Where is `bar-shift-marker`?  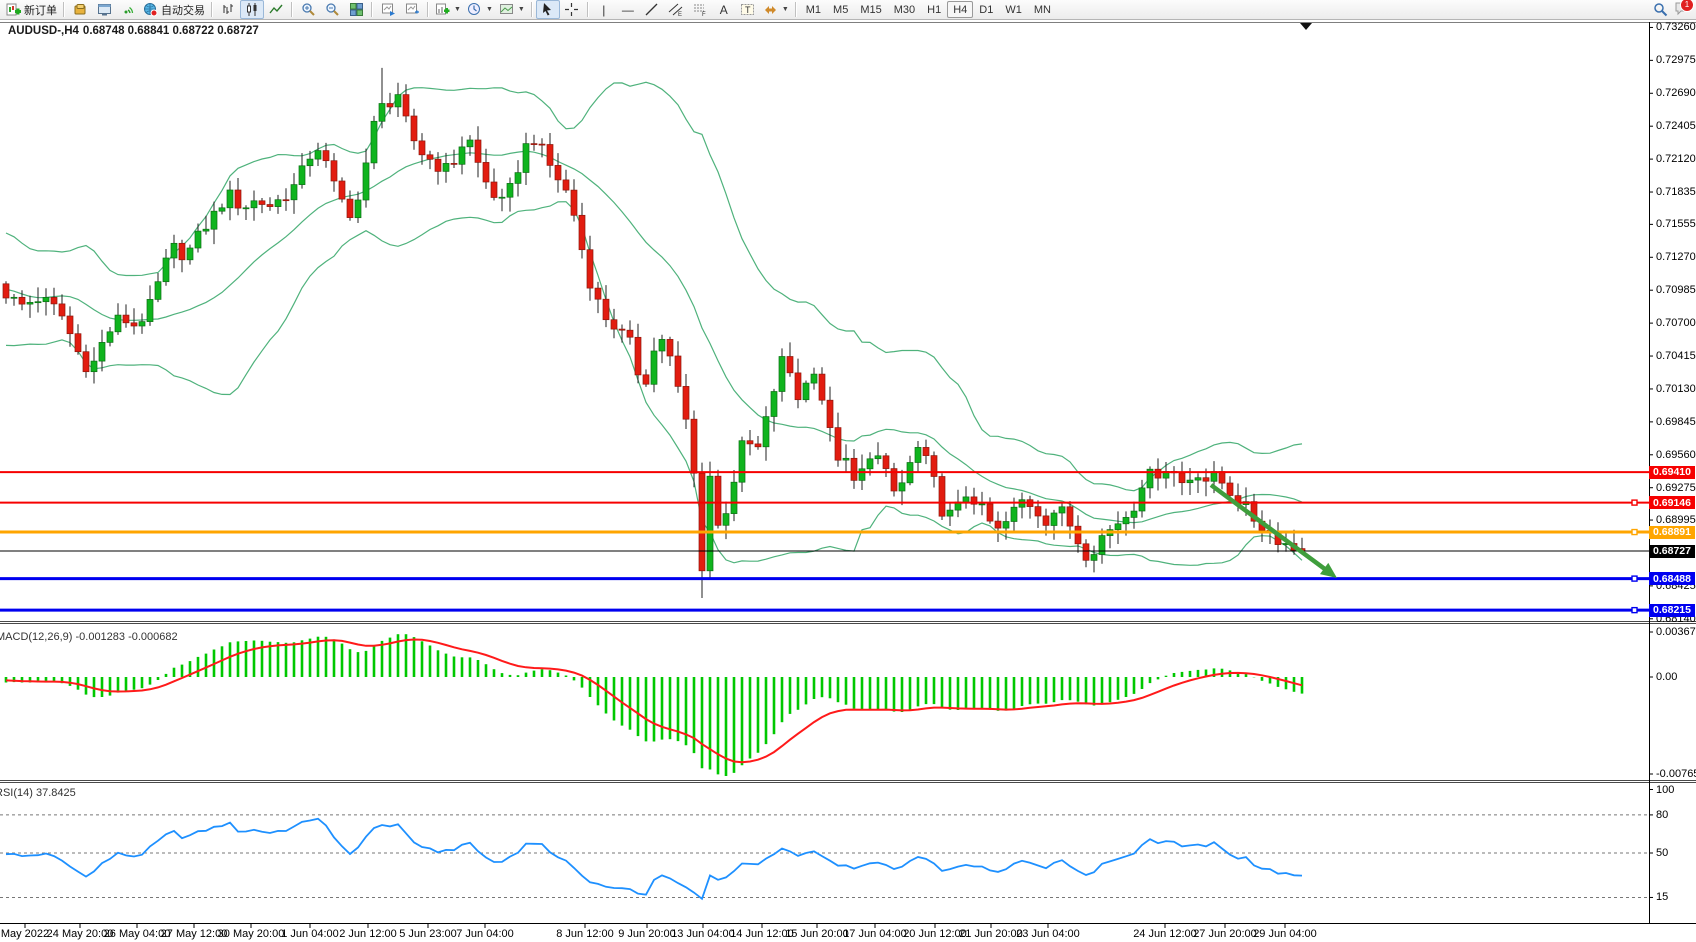
bar-shift-marker is located at coordinates (1306, 26).